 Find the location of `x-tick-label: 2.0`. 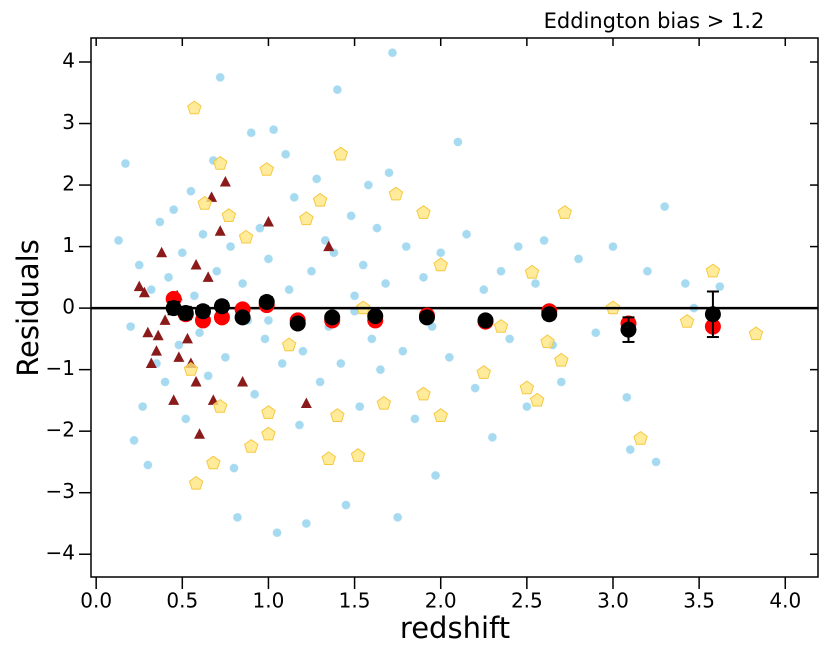

x-tick-label: 2.0 is located at coordinates (441, 601).